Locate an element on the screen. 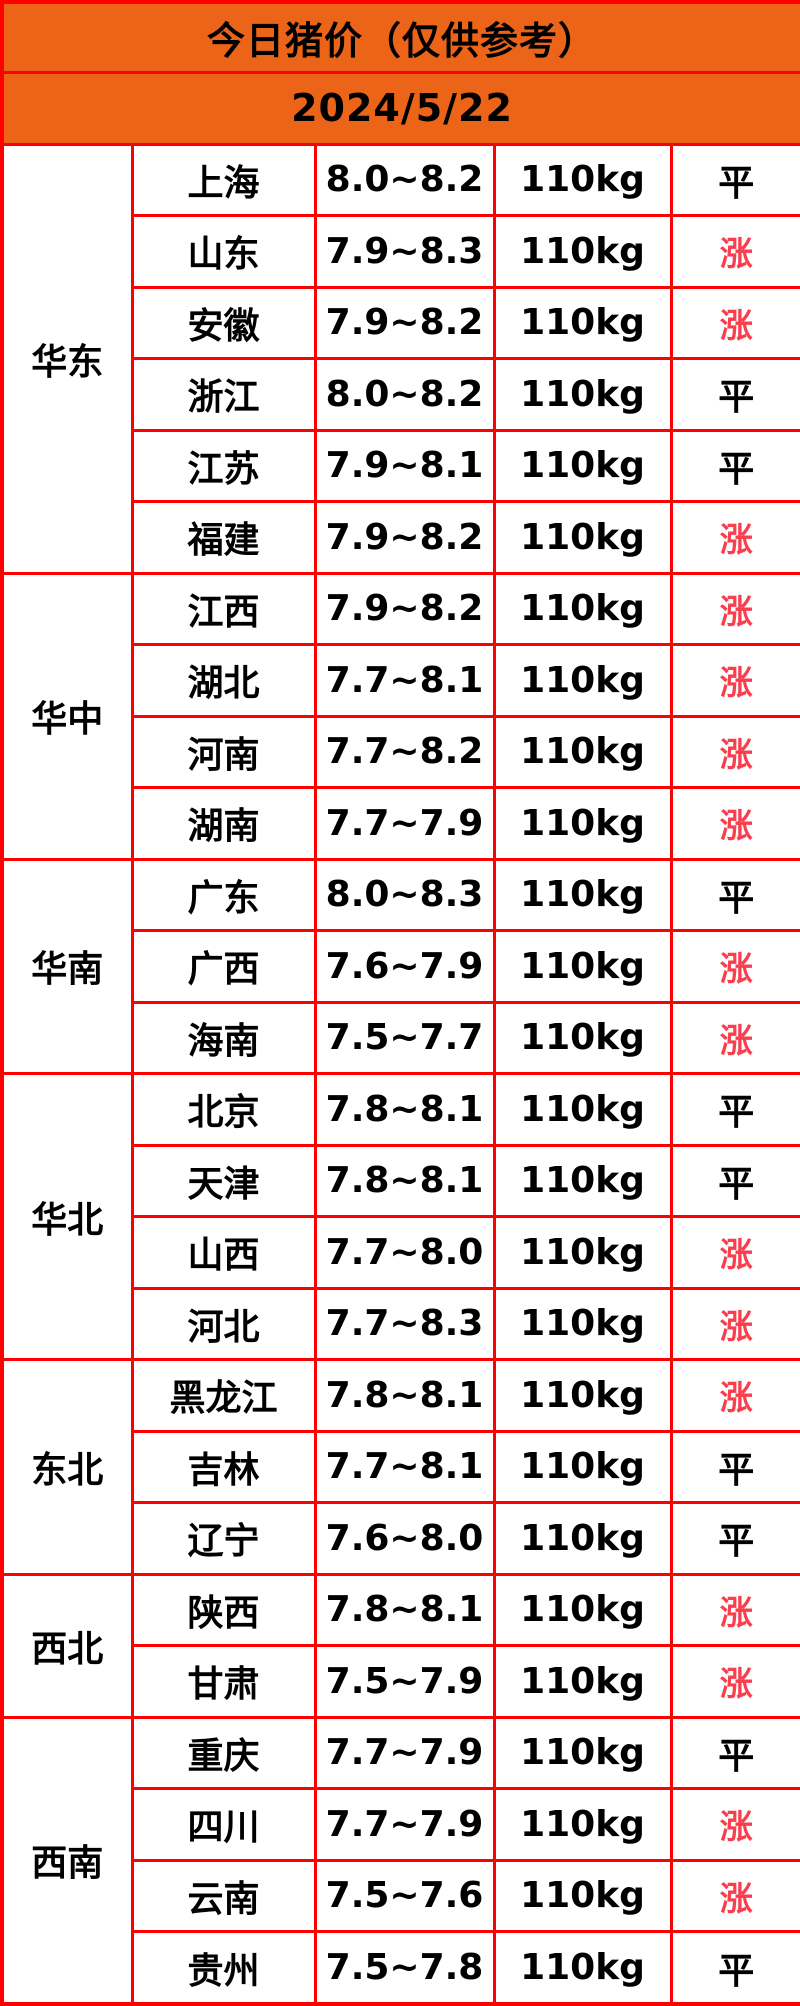  date-header: 2024/5/22 is located at coordinates (400, 108).